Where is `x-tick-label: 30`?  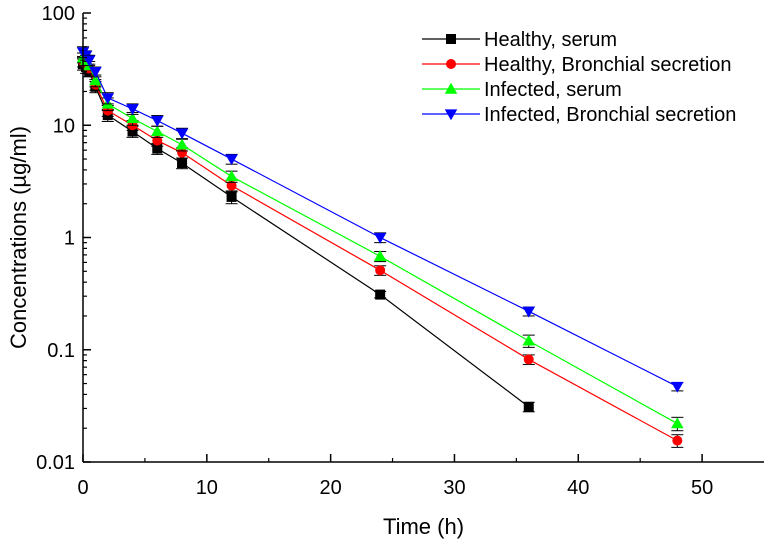
x-tick-label: 30 is located at coordinates (454, 488).